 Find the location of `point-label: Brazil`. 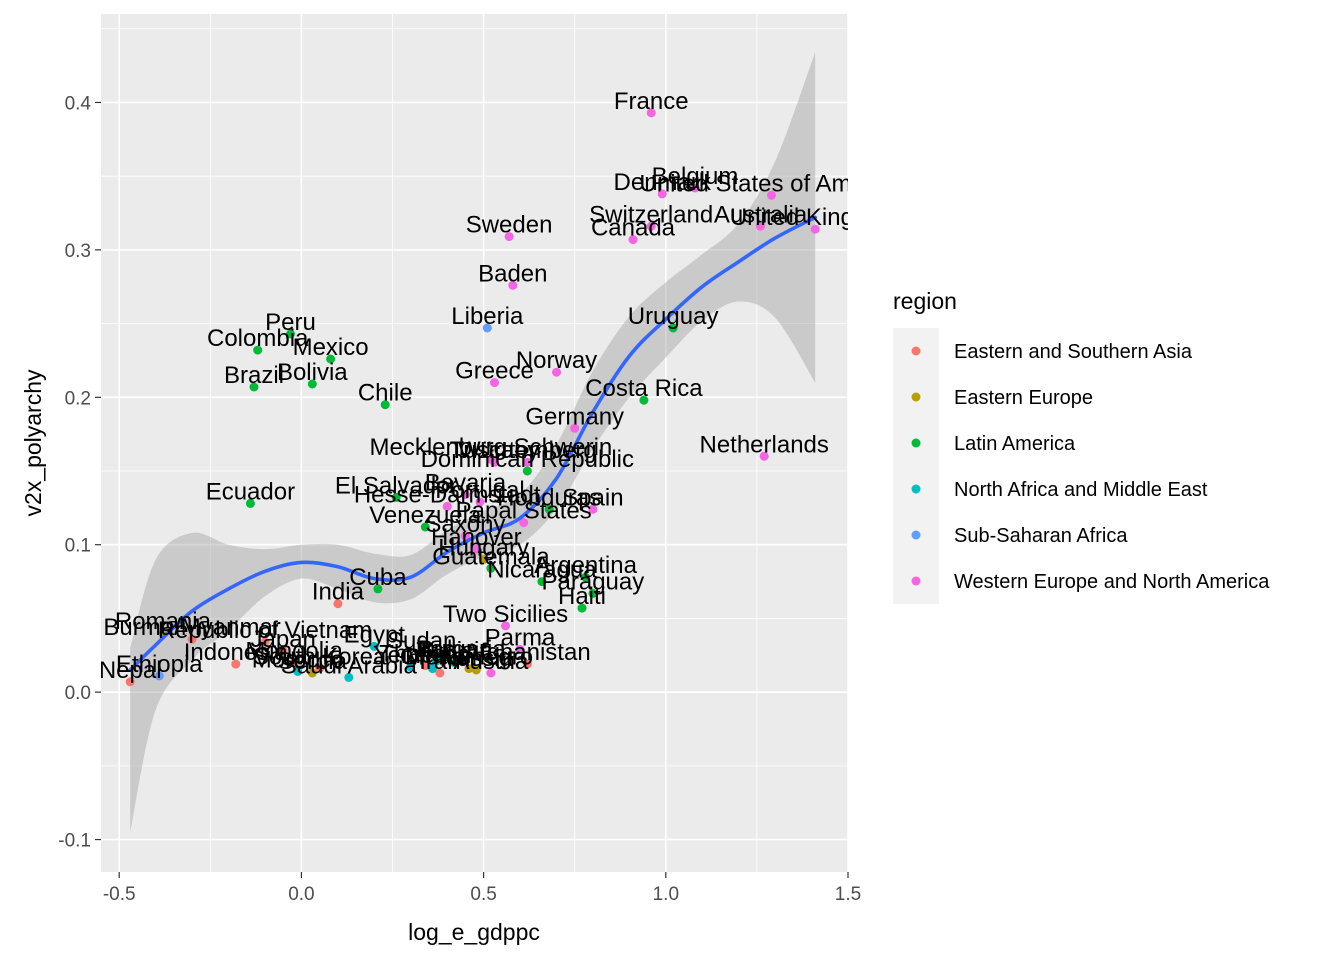

point-label: Brazil is located at coordinates (254, 375).